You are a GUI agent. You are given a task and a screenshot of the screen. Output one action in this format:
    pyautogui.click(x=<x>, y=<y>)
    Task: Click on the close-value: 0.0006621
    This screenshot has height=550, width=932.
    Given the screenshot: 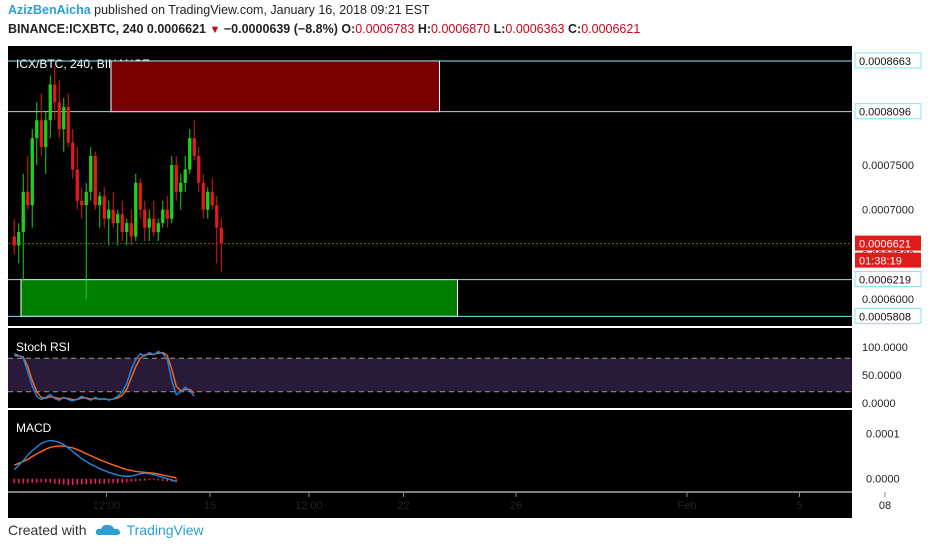 What is the action you would take?
    pyautogui.click(x=611, y=29)
    